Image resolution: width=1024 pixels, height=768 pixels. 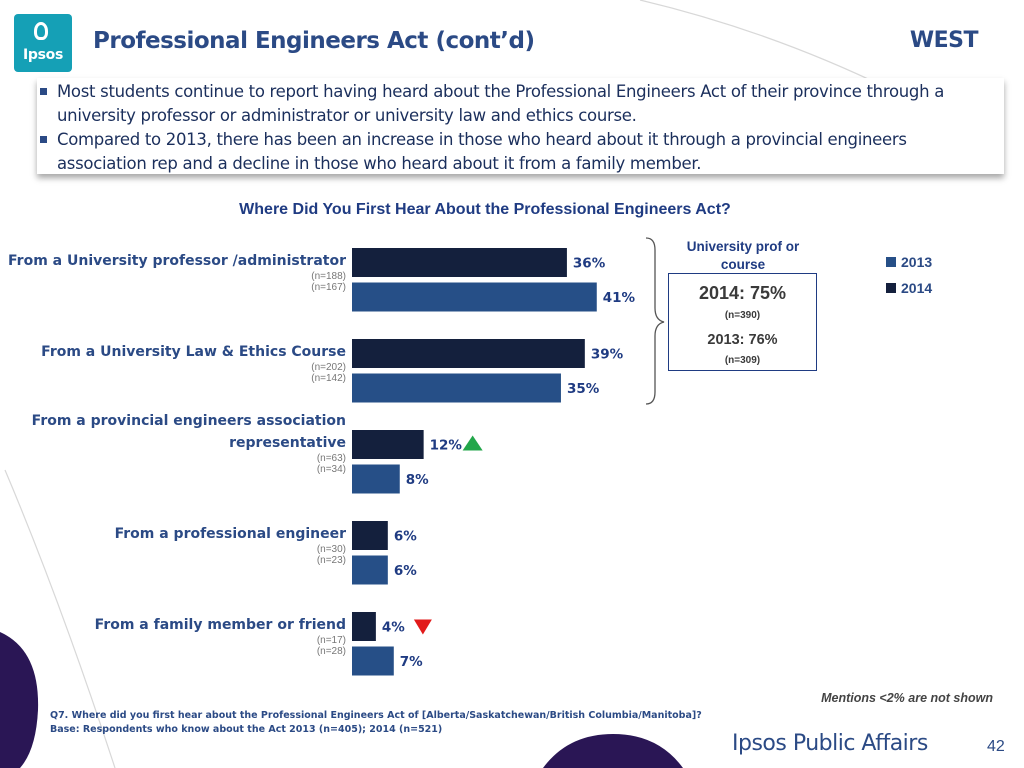 I want to click on sample-size-2014: (n=188), so click(x=328, y=276).